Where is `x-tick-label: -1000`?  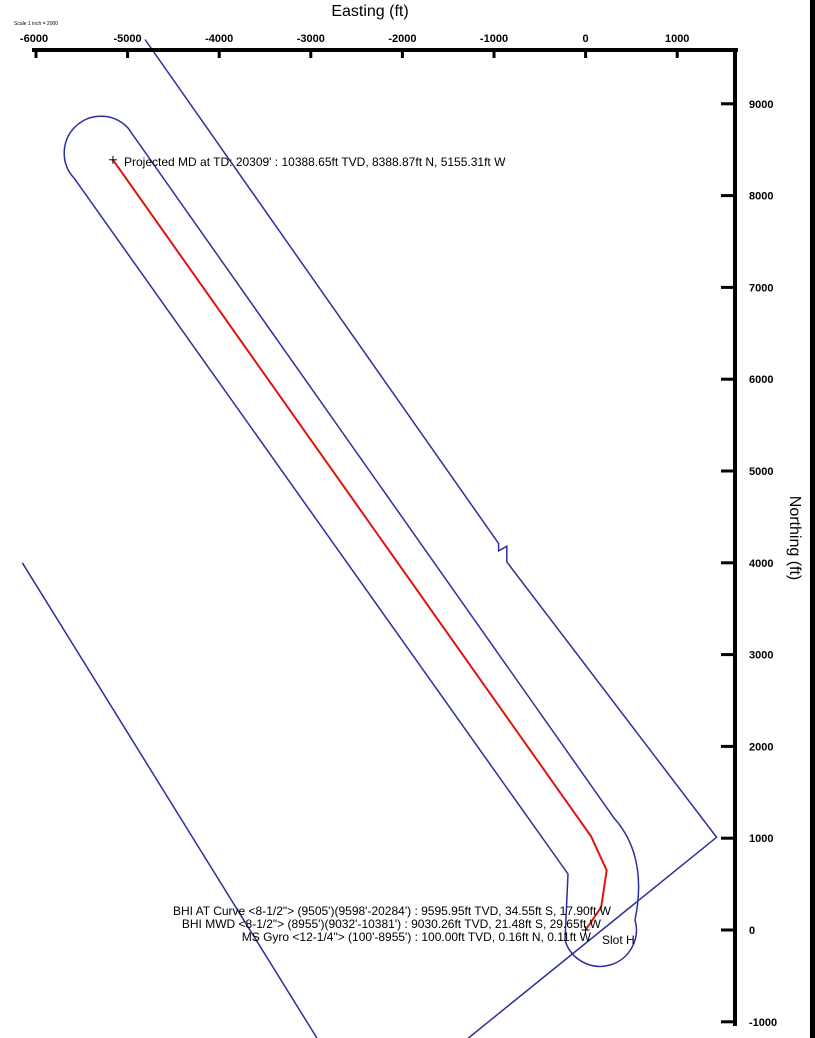 x-tick-label: -1000 is located at coordinates (494, 39).